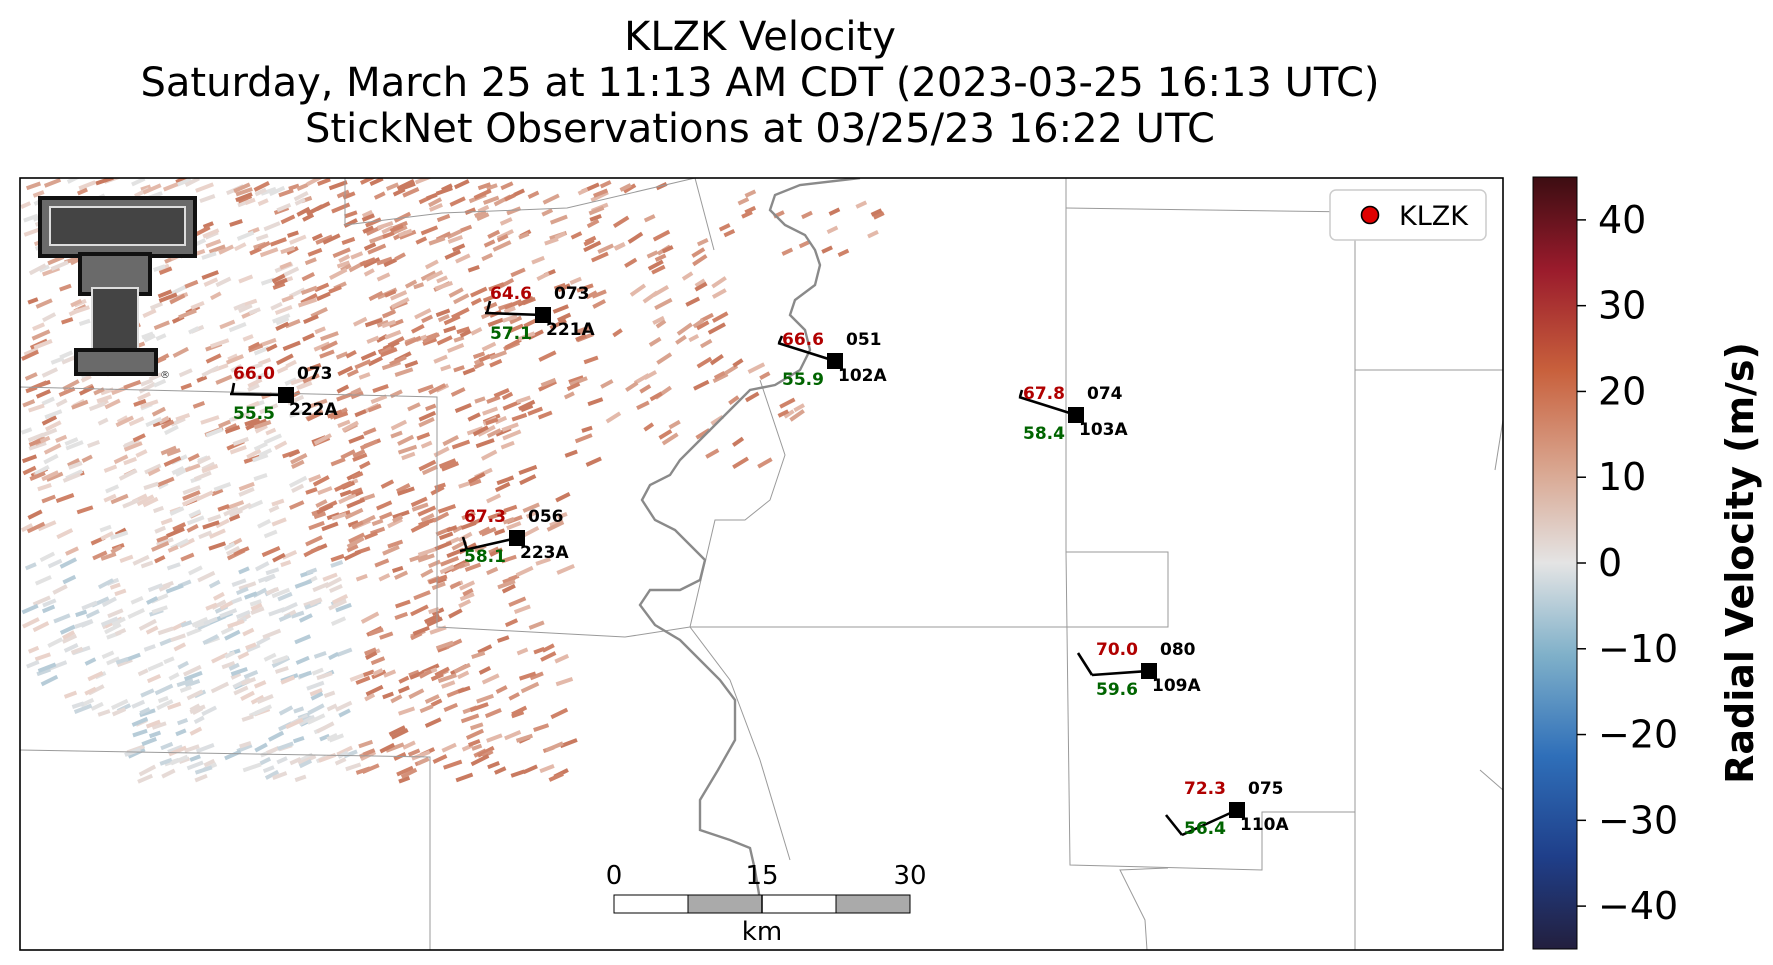  Describe the element at coordinates (1044, 434) in the screenshot. I see `station-dewpoint: 58.4` at that location.